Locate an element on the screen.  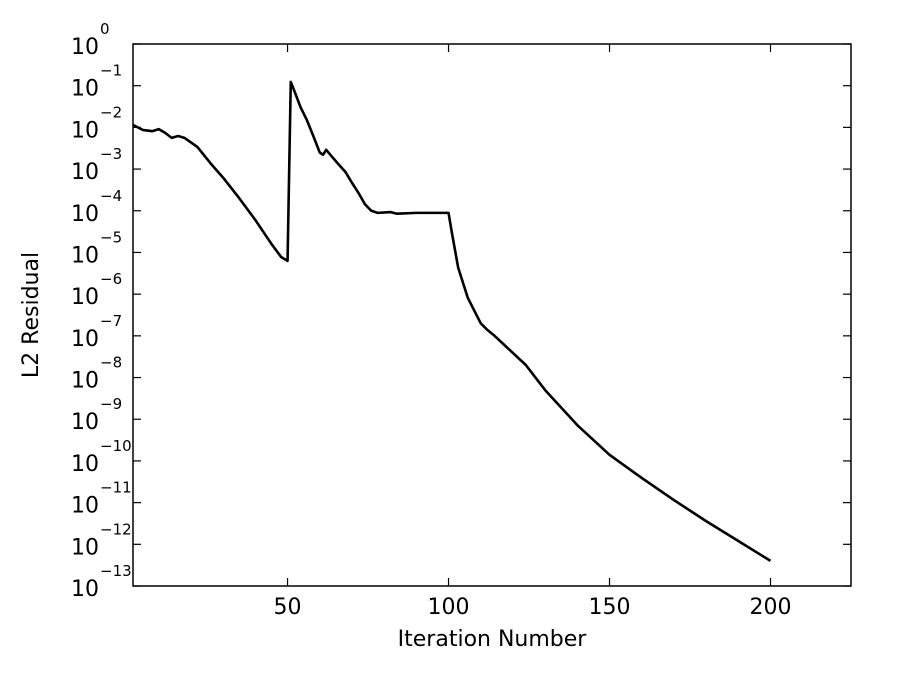
y-axis-label: L2 Residual is located at coordinates (31, 315).